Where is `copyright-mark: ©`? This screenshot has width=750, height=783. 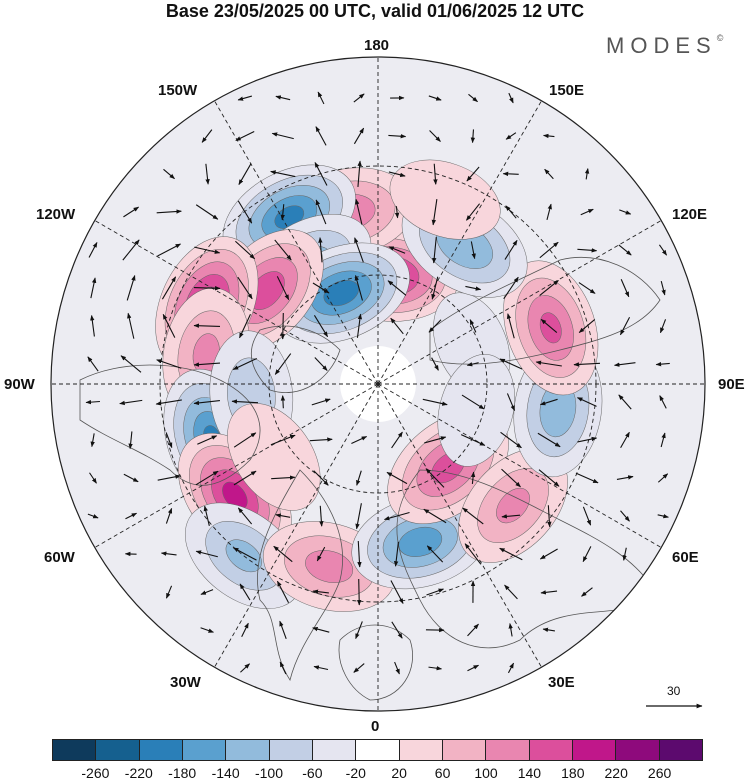
copyright-mark: © is located at coordinates (720, 38).